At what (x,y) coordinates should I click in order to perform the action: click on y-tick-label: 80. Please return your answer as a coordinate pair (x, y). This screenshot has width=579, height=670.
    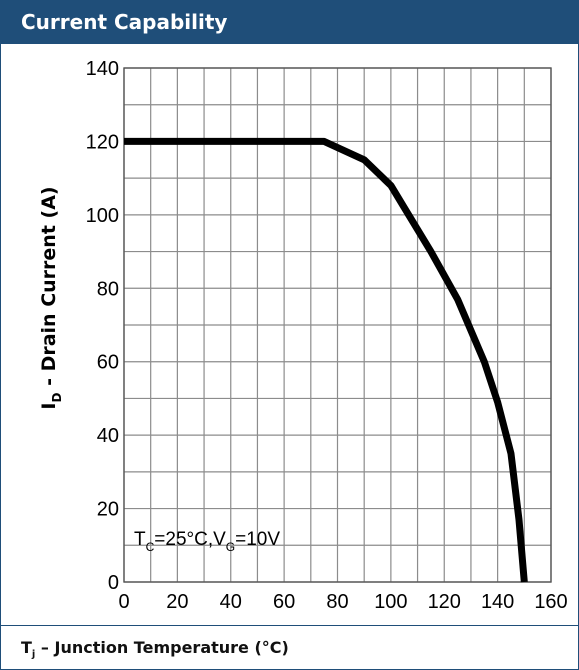
    Looking at the image, I should click on (108, 289).